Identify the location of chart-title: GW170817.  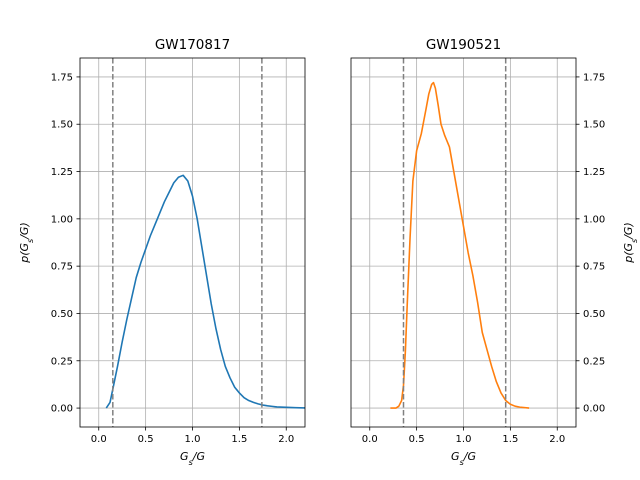
(192, 45).